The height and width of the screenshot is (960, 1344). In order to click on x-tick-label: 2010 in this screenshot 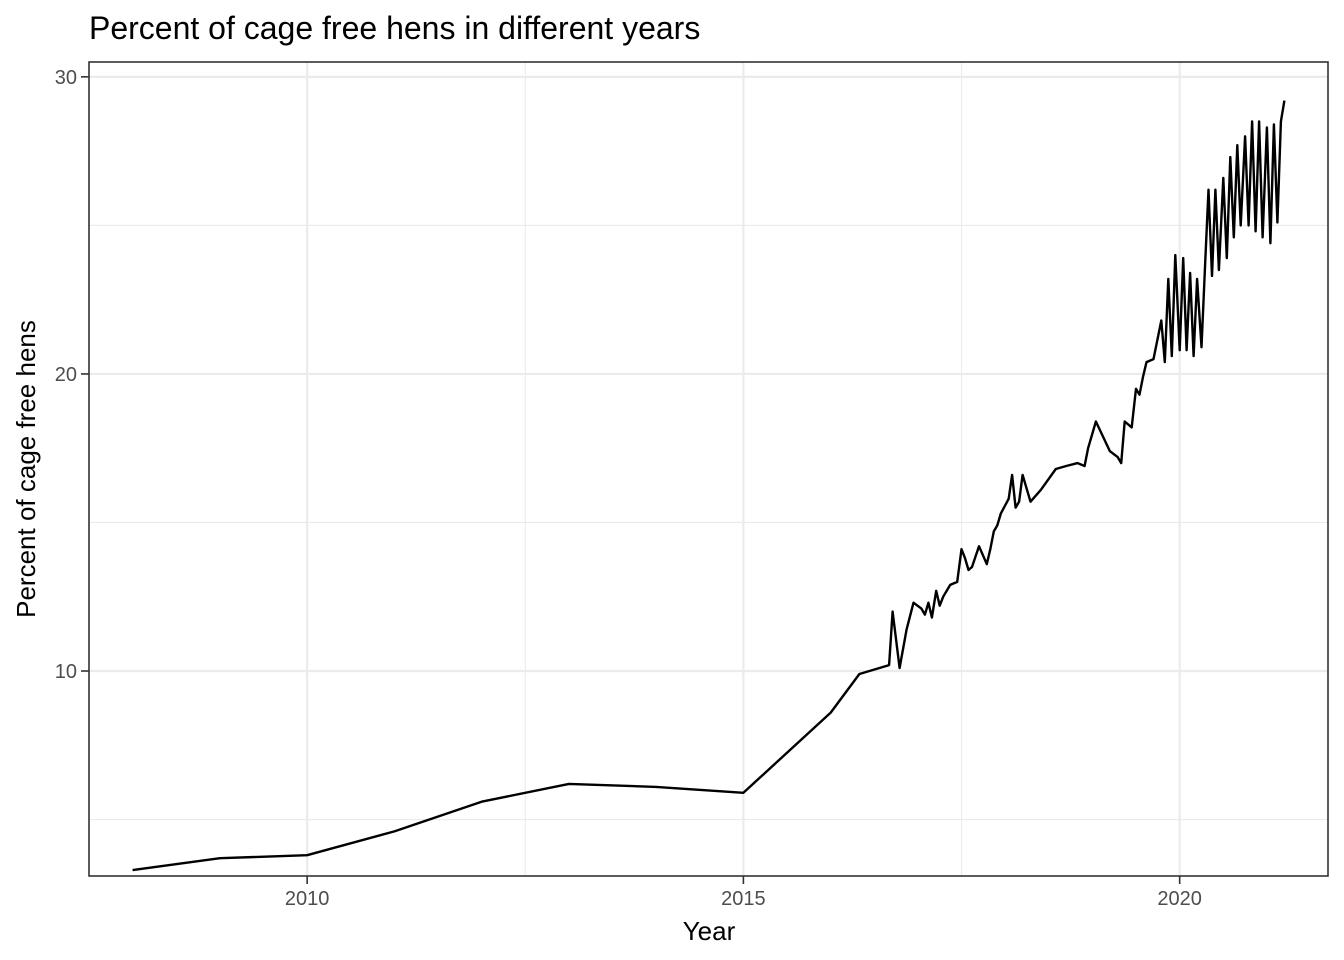, I will do `click(307, 899)`.